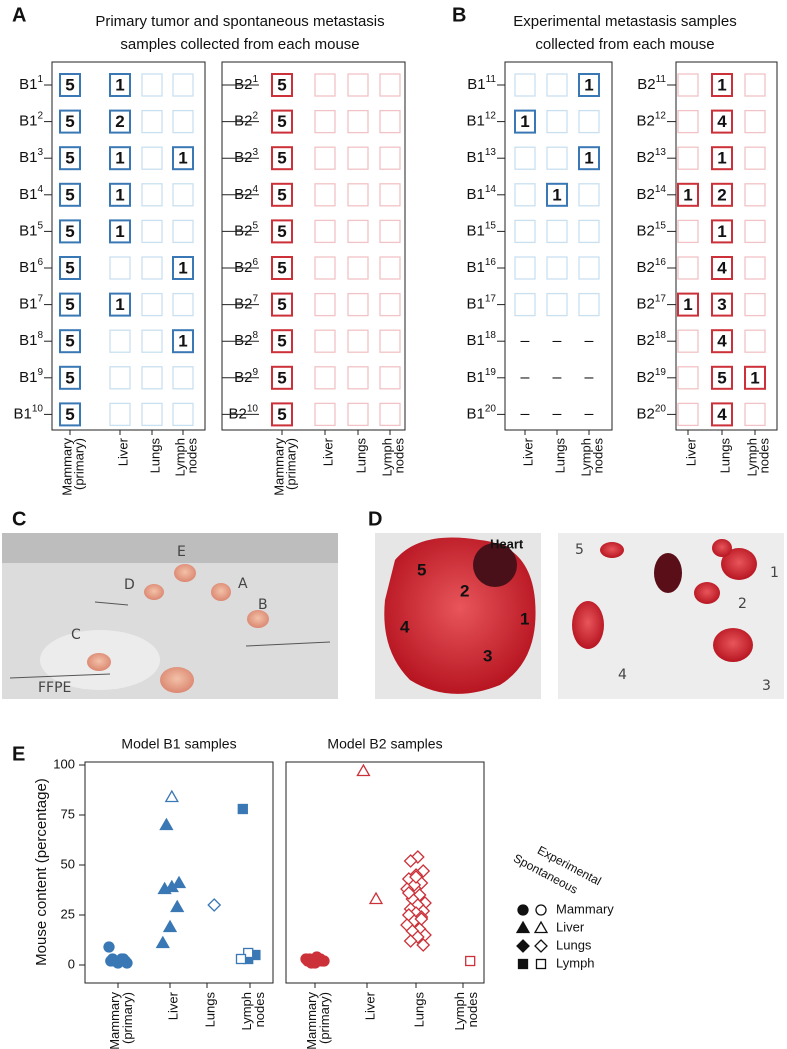 The image size is (787, 1049). I want to click on row-label-sup: 2, so click(255, 115).